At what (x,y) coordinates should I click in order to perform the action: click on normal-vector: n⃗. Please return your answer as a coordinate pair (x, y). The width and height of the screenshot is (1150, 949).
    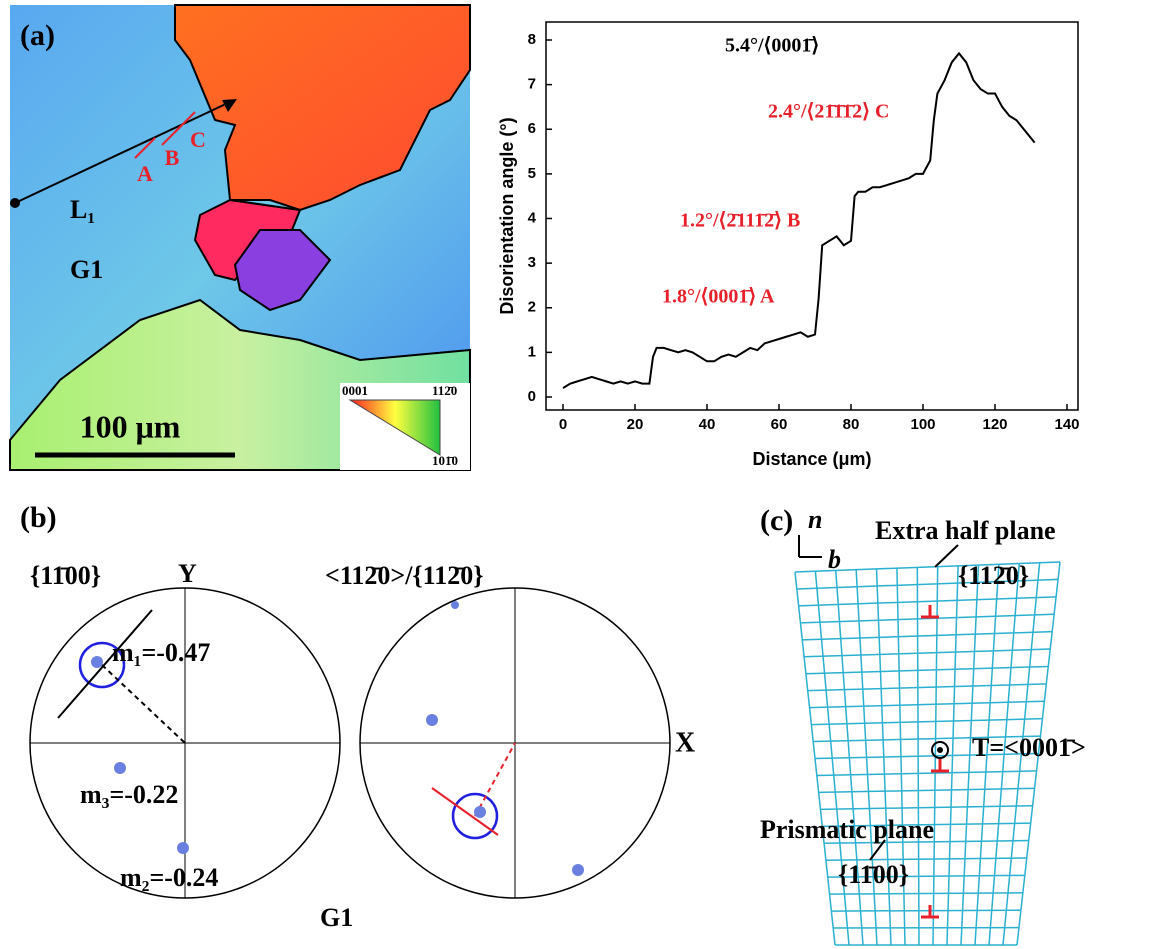
    Looking at the image, I should click on (825, 519).